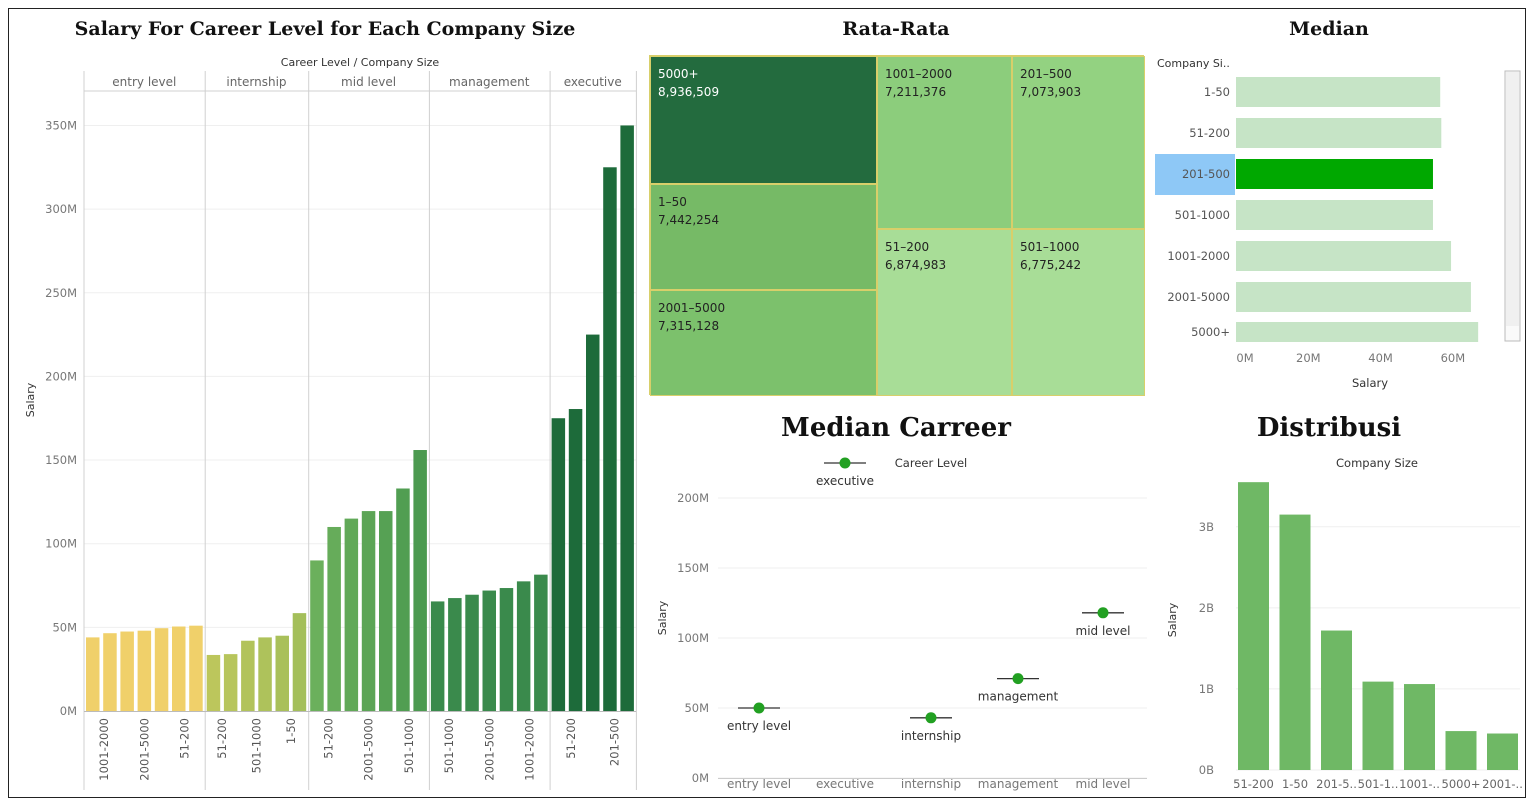 The image size is (1534, 804). What do you see at coordinates (360, 62) in the screenshot?
I see `career-company-header: Career Level / Company Size` at bounding box center [360, 62].